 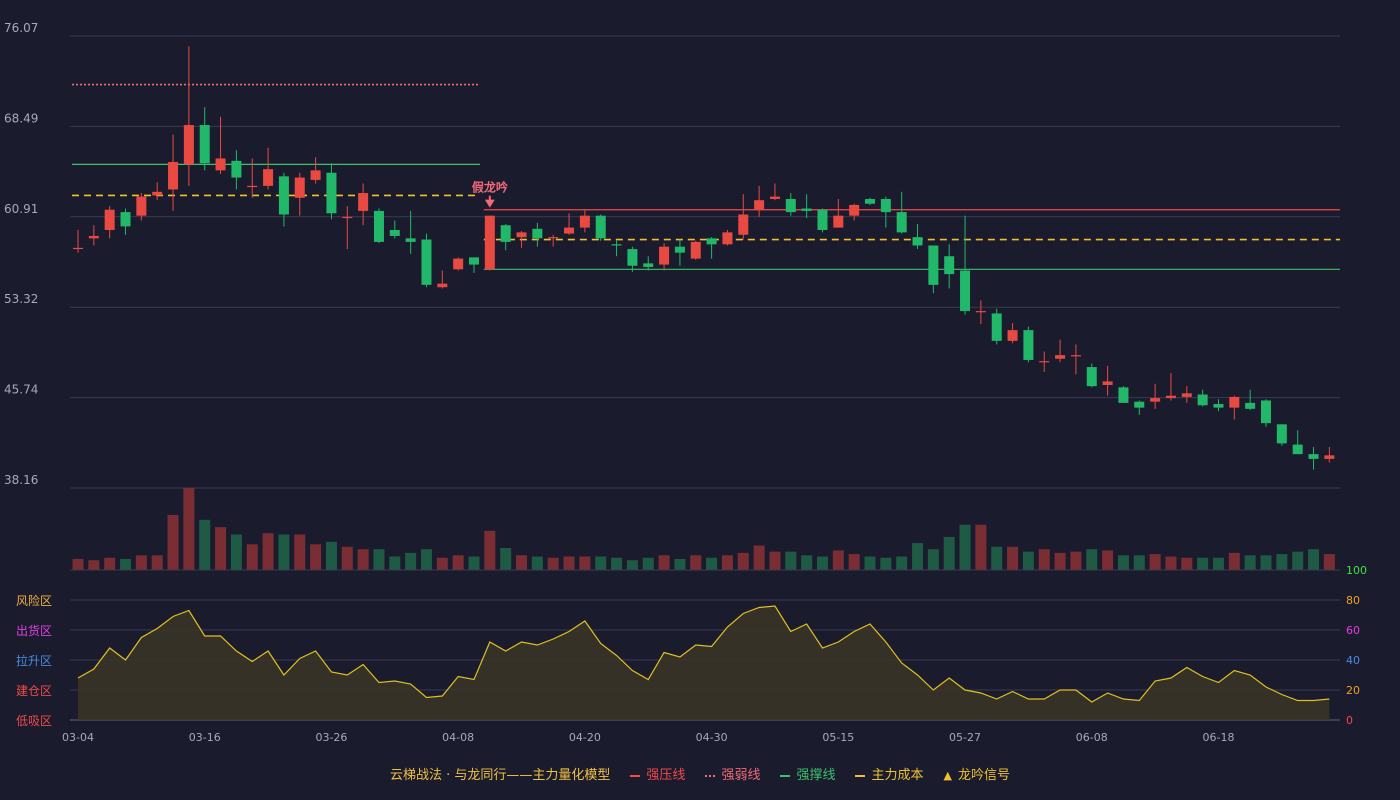 What do you see at coordinates (1353, 630) in the screenshot?
I see `oscillator-tick-label: 60` at bounding box center [1353, 630].